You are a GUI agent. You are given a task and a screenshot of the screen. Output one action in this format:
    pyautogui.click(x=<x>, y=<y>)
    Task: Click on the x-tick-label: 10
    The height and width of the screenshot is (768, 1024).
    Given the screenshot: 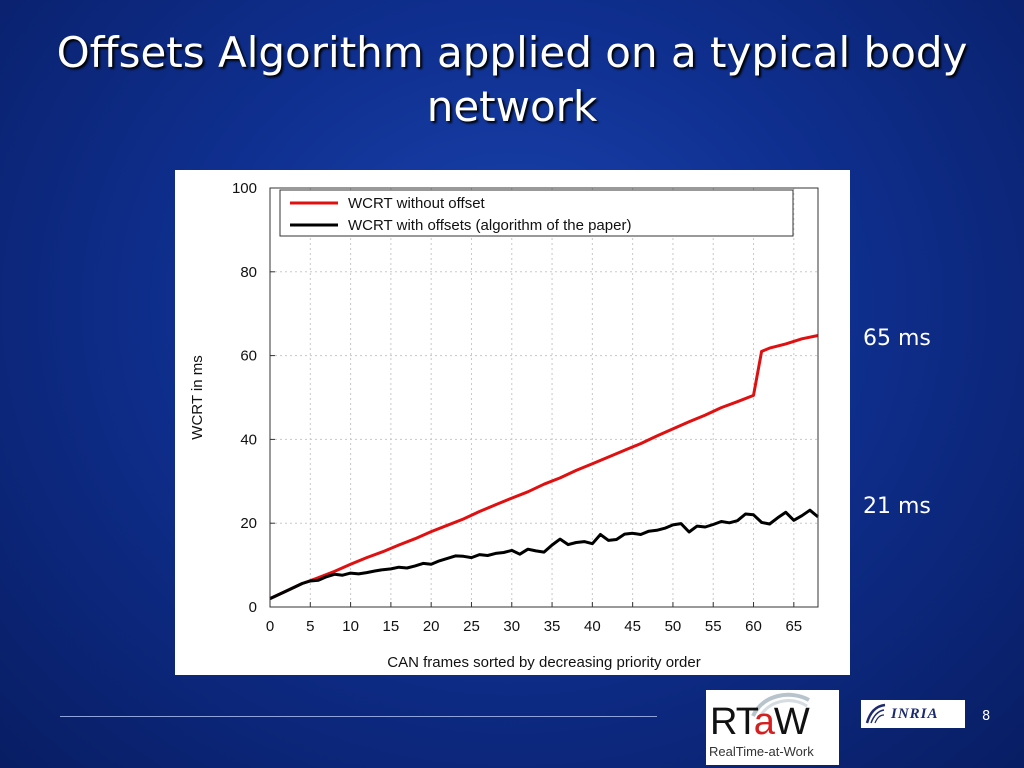 What is the action you would take?
    pyautogui.click(x=350, y=626)
    